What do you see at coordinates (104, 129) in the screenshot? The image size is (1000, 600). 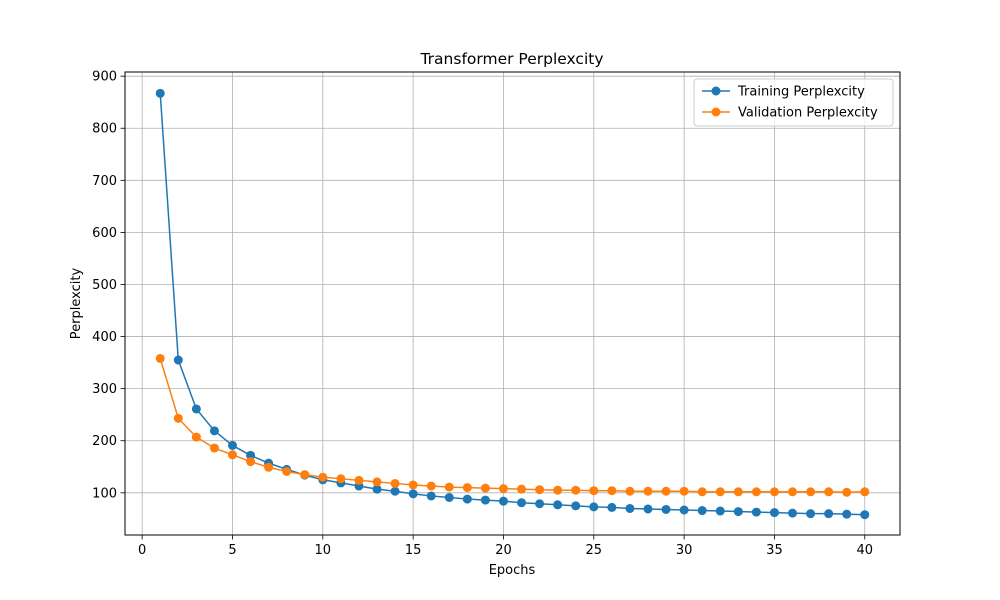 I see `y-tick-label: 800` at bounding box center [104, 129].